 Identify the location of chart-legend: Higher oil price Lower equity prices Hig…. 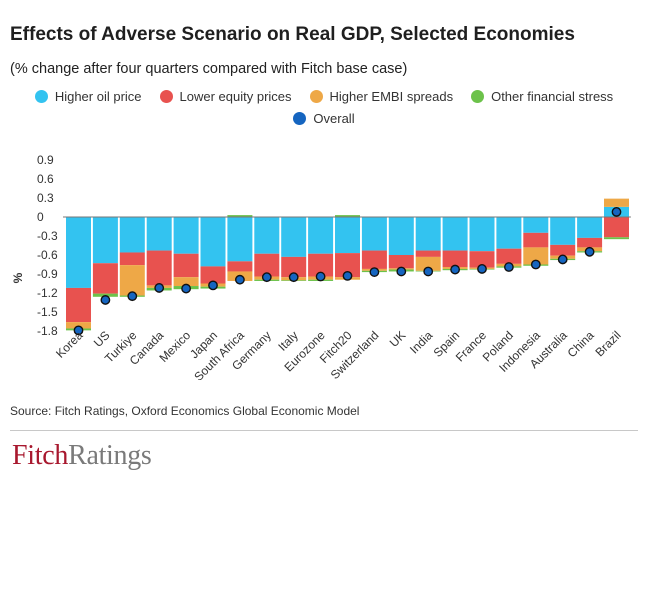
(324, 108).